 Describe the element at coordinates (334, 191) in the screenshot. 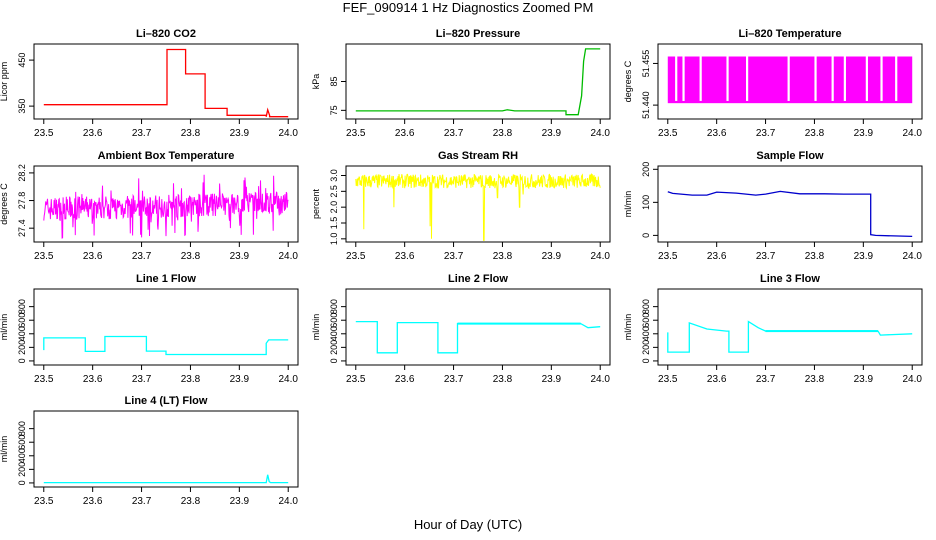

I see `y-tick-label: 2.5` at that location.